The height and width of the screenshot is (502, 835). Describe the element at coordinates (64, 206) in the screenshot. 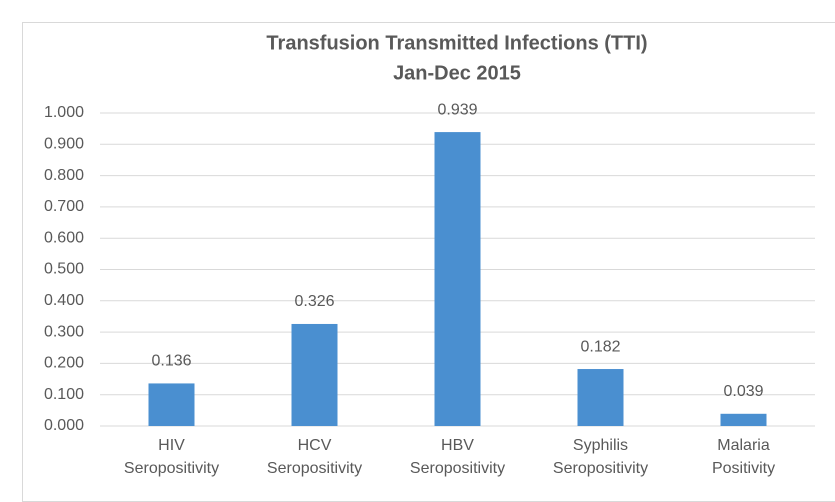

I see `y-tick-label: 0.700` at that location.